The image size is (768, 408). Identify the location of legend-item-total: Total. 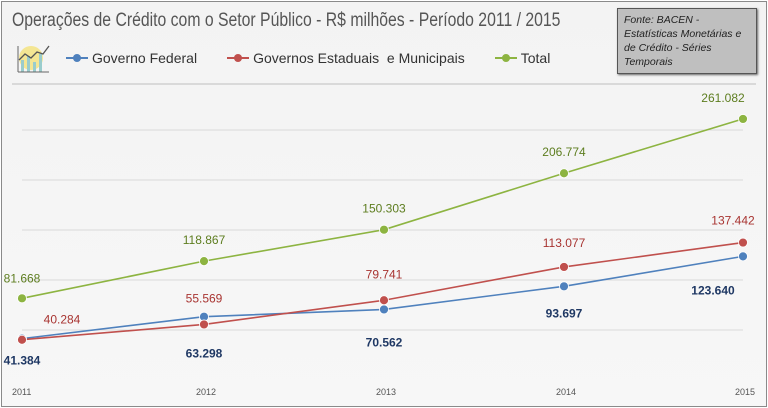
(522, 58).